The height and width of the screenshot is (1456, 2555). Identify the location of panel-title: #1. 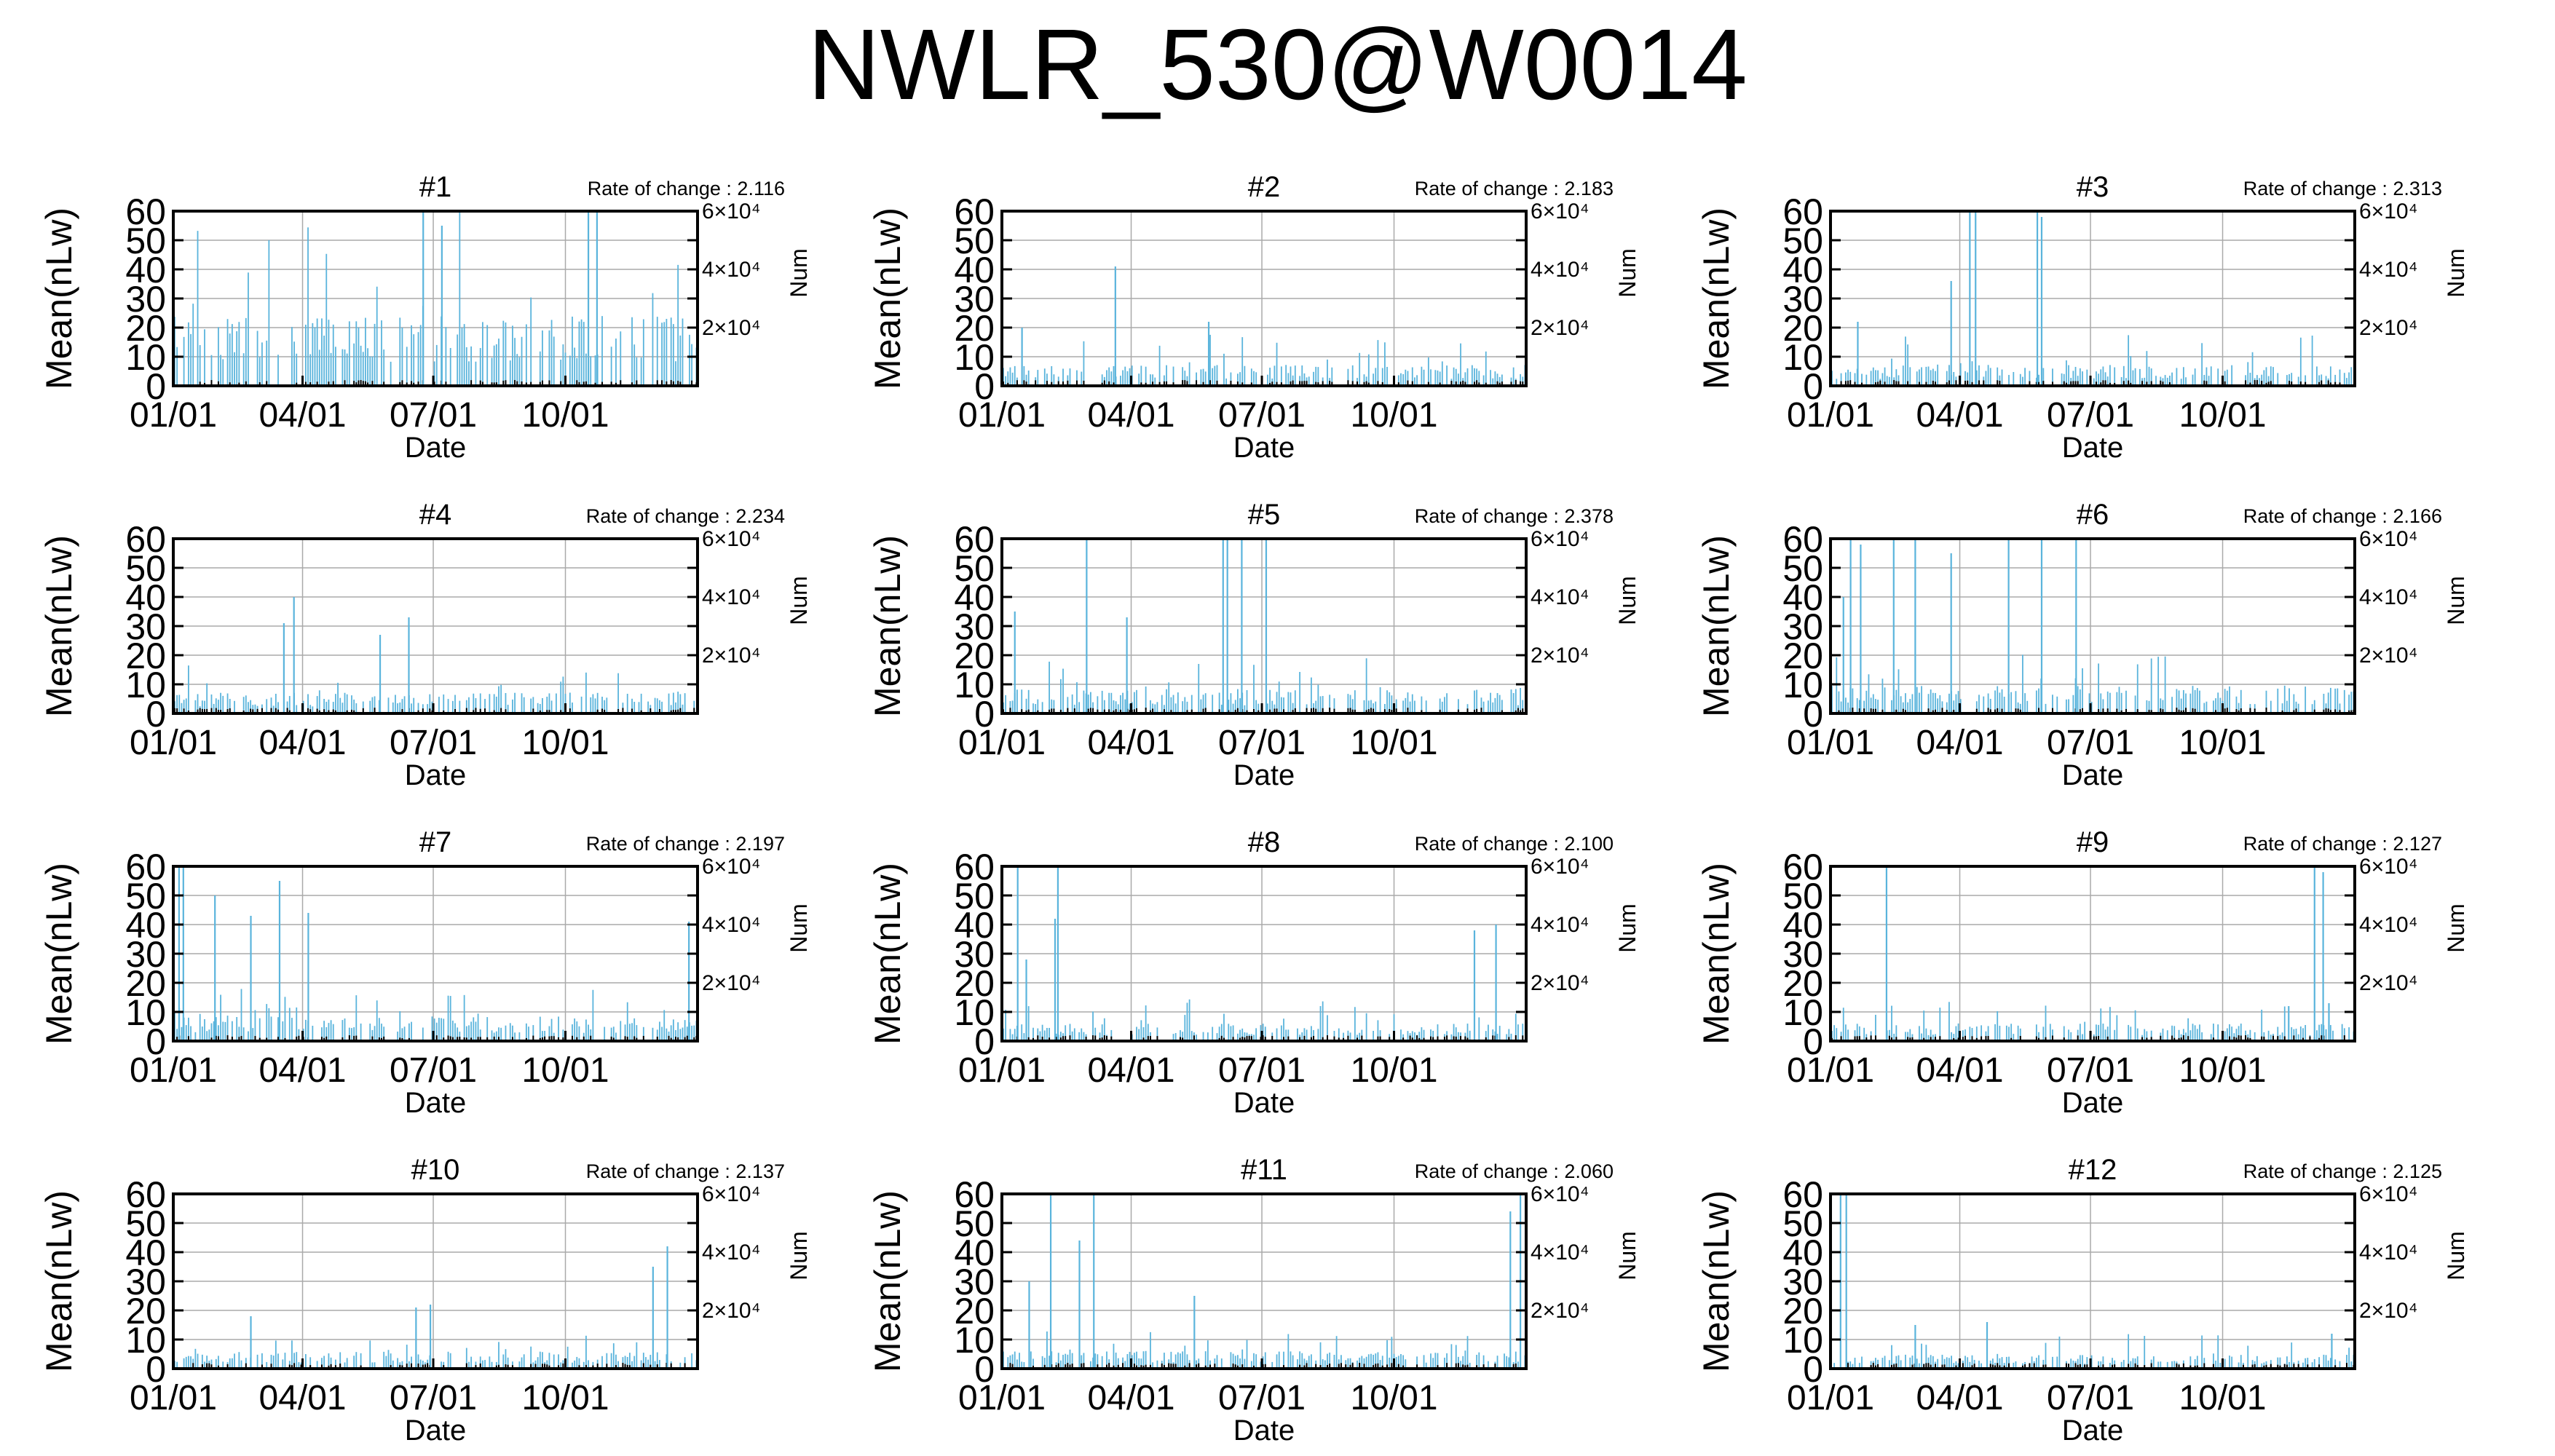
(435, 187).